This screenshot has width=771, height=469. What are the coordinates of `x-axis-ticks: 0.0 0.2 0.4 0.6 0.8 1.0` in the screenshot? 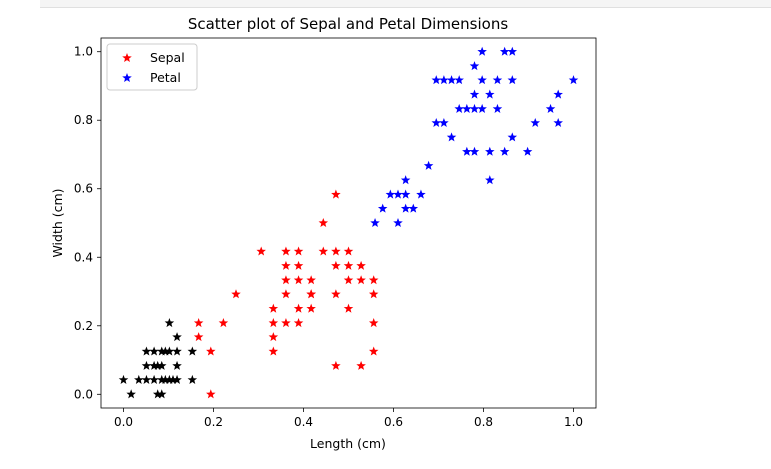 It's located at (348, 418).